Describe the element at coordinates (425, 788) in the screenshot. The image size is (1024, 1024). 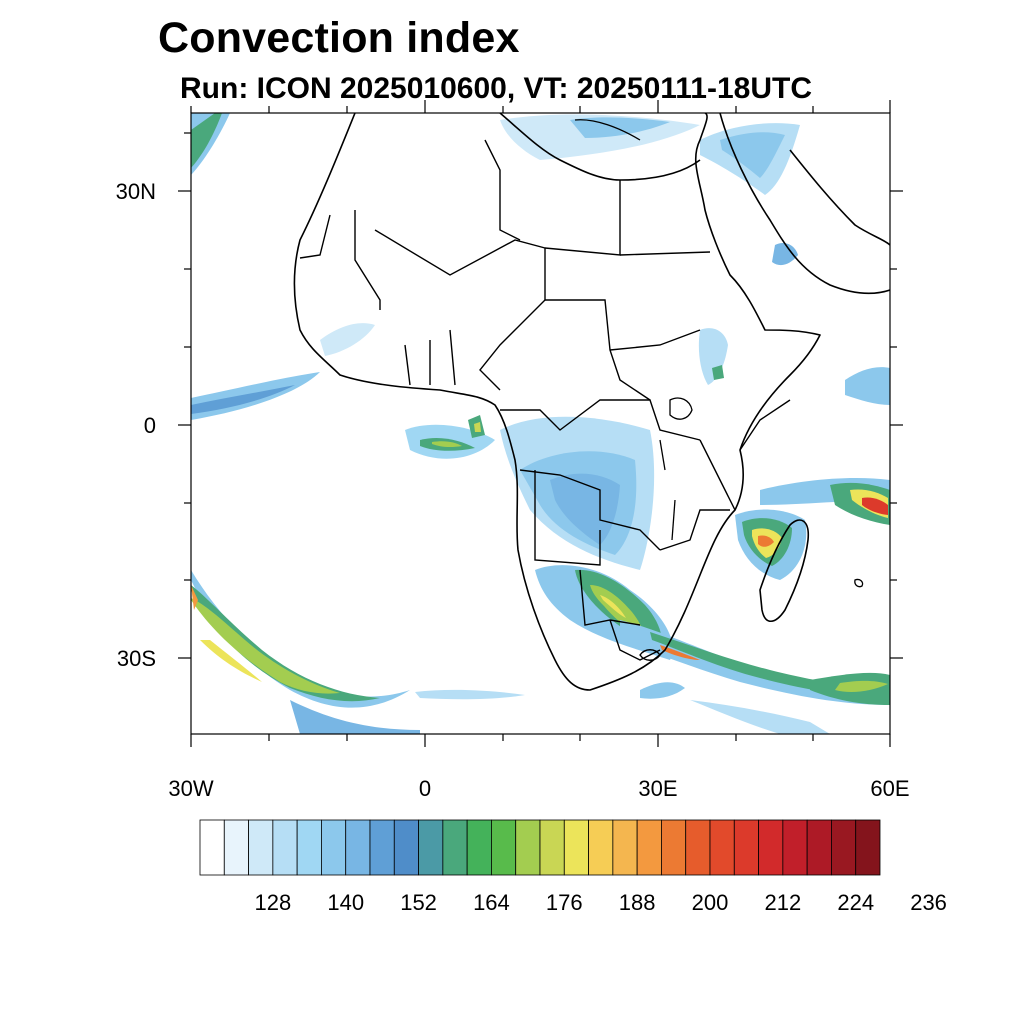
I see `lon-label-0: 0` at that location.